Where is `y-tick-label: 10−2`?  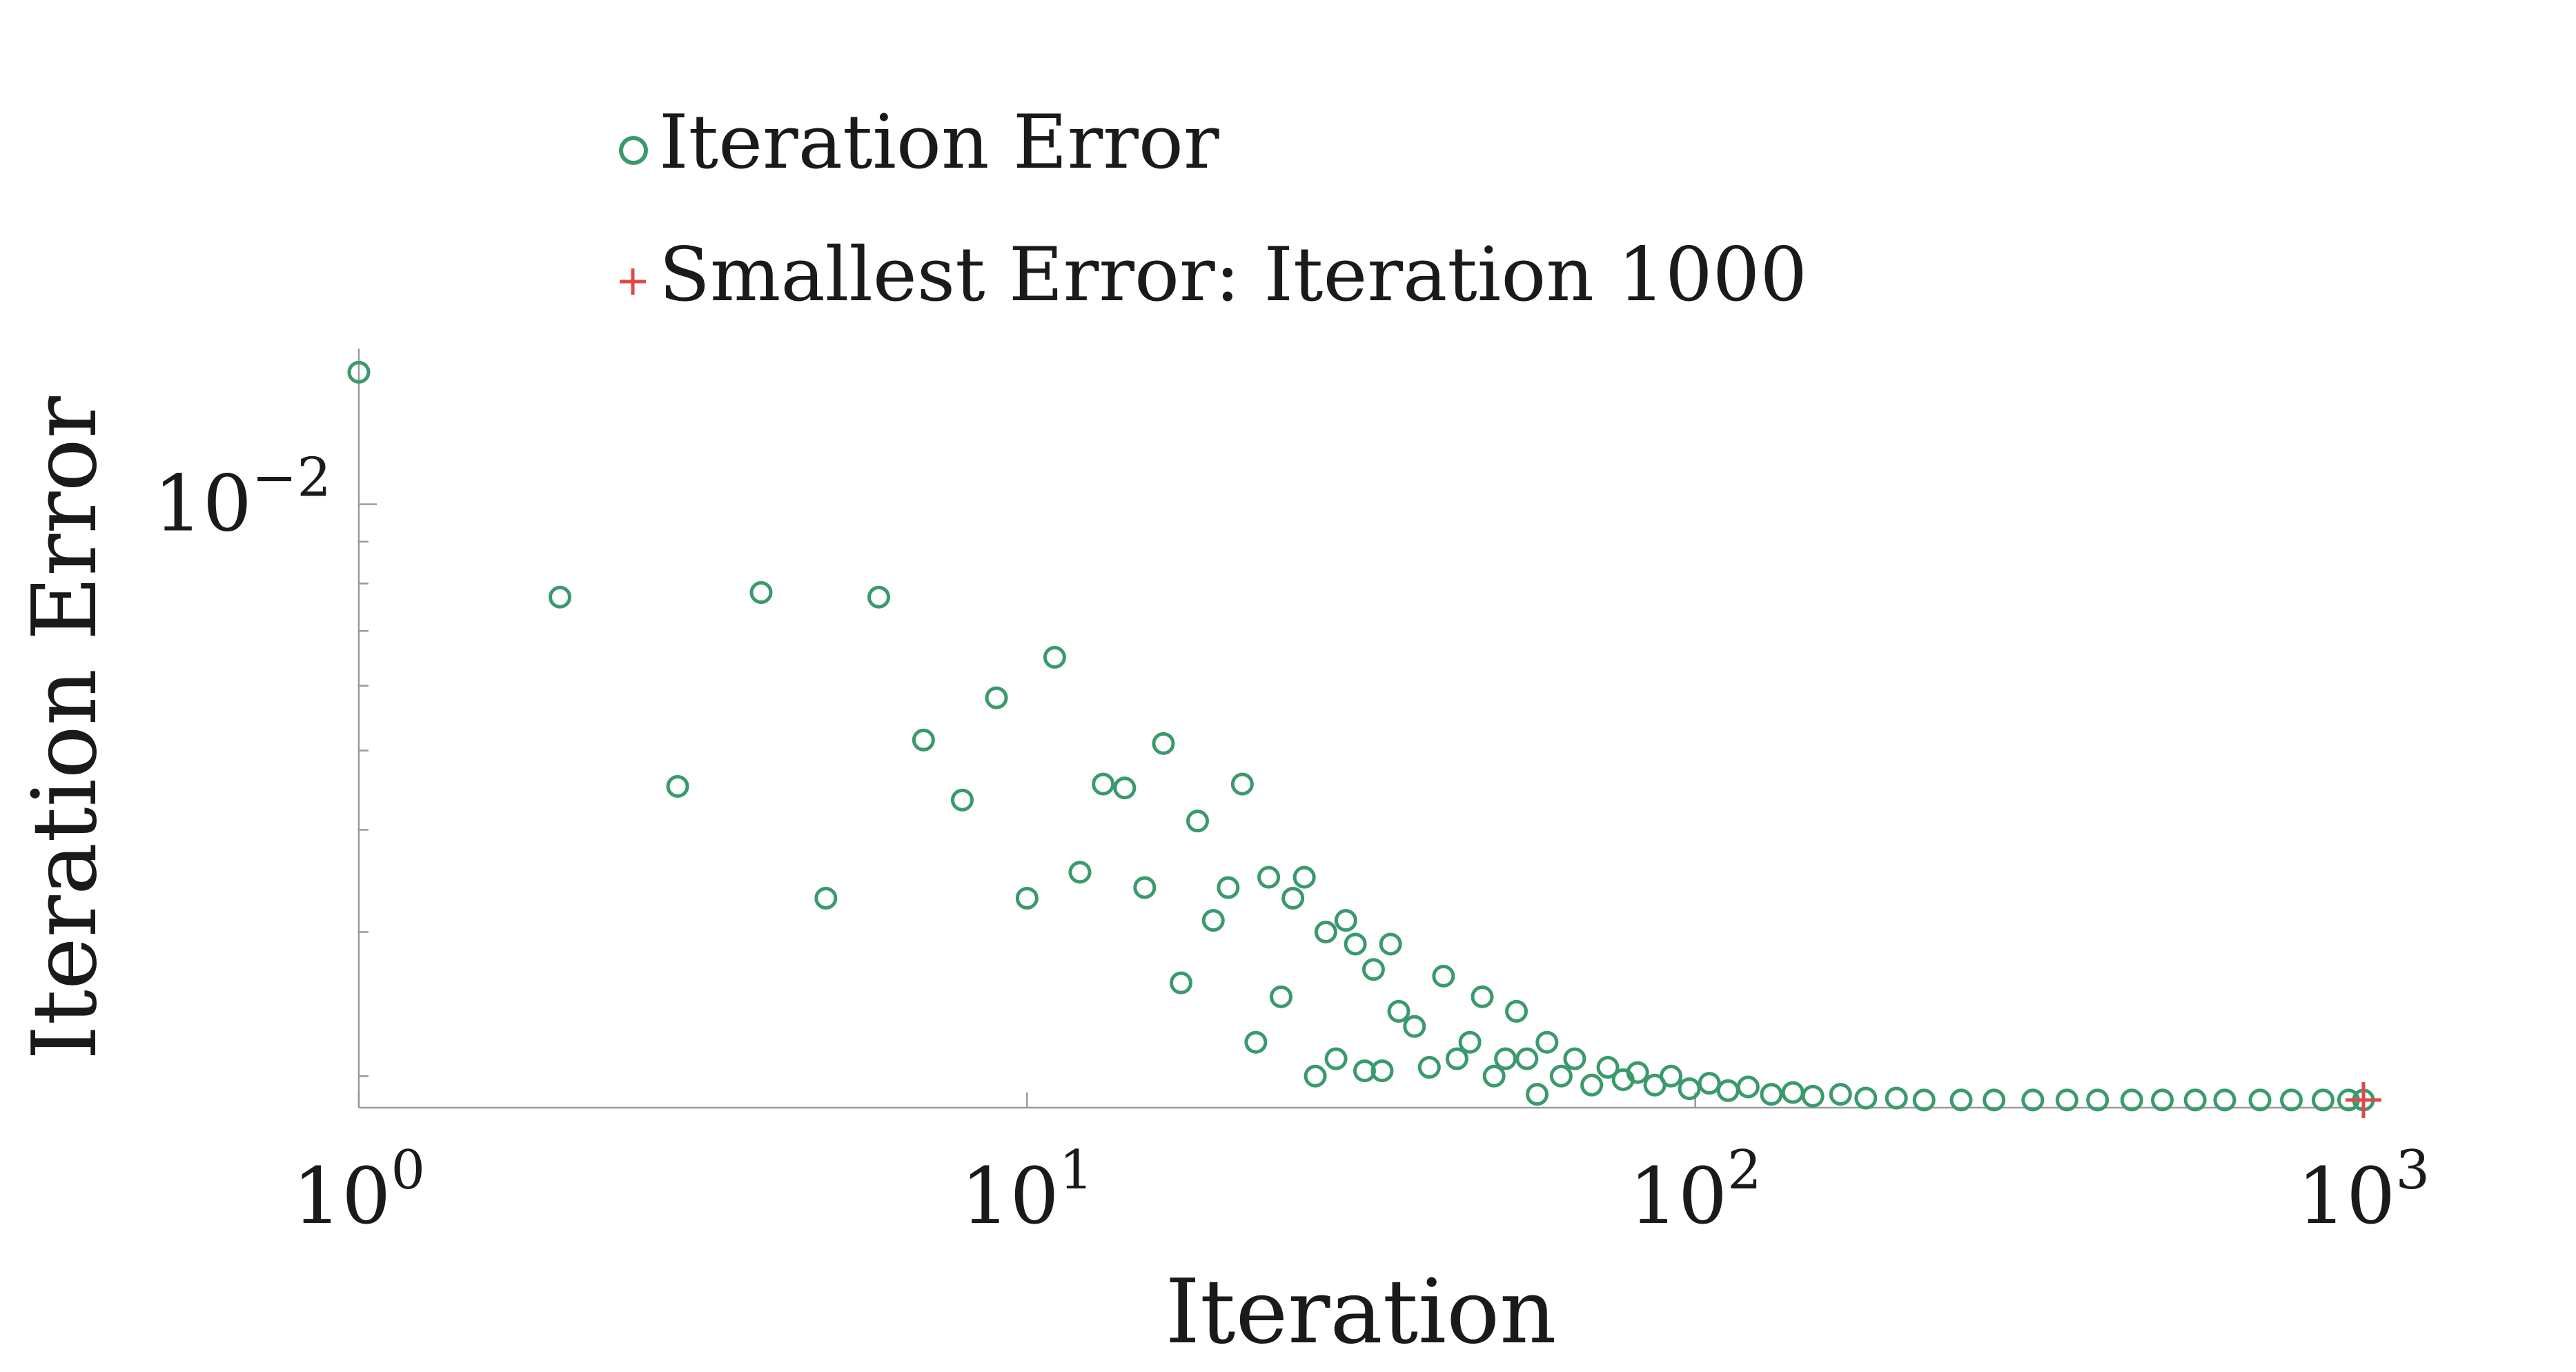 y-tick-label: 10−2 is located at coordinates (243, 498).